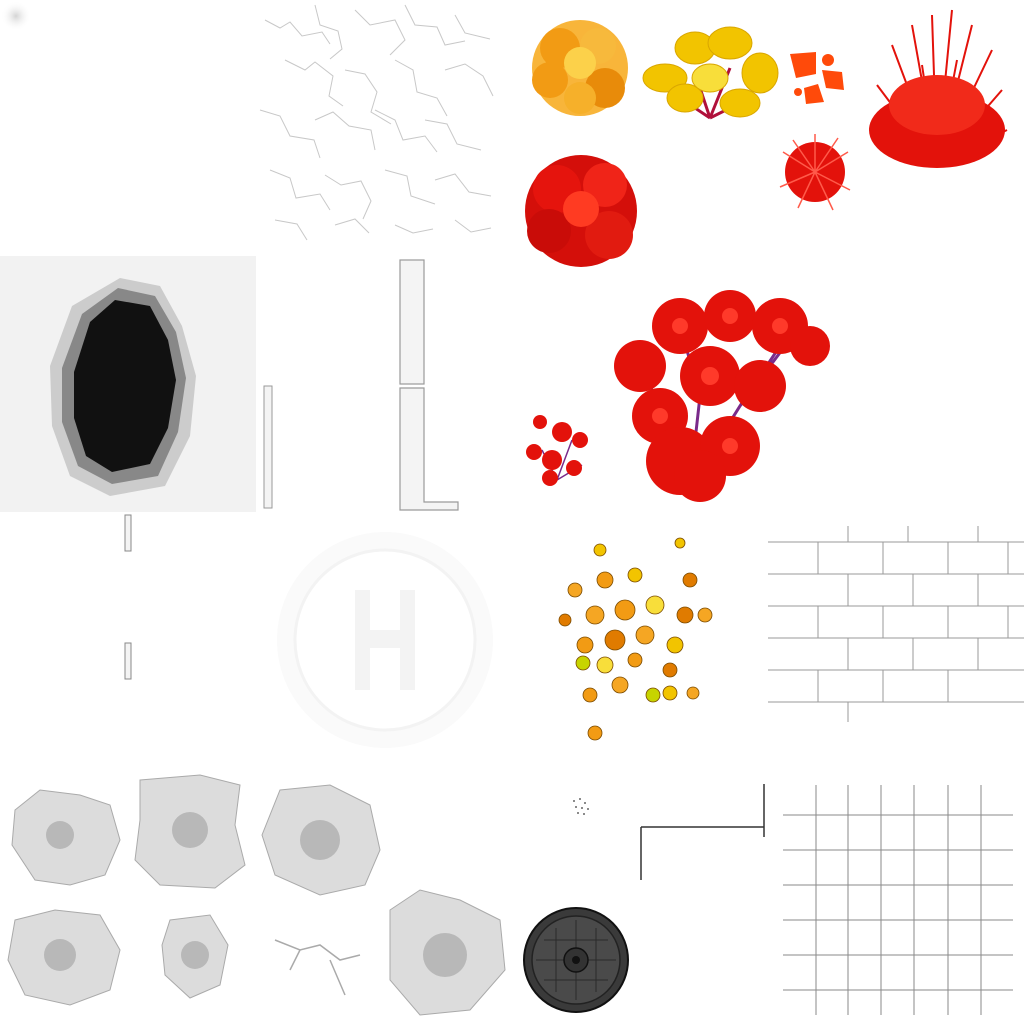 The width and height of the screenshot is (1024, 1024). Describe the element at coordinates (557, 450) in the screenshot. I see `small-red-flower-cluster` at that location.